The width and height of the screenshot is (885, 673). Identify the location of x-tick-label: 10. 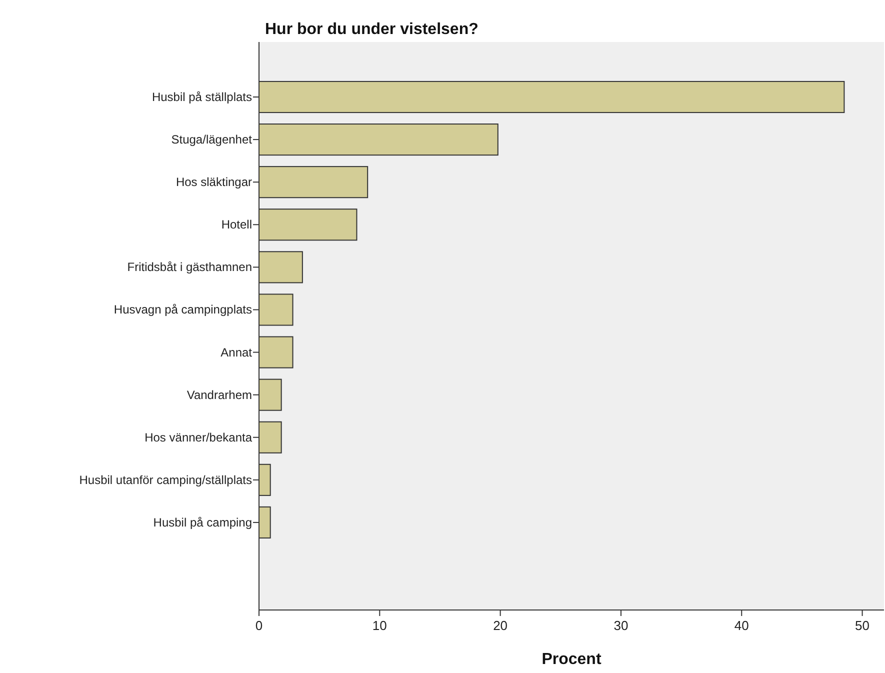
(379, 625).